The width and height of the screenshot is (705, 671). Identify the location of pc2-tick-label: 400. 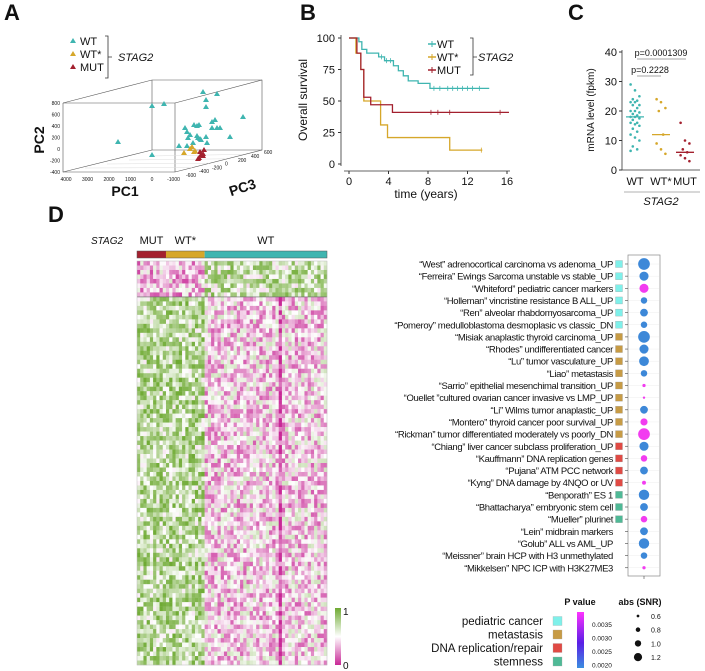
(56, 127).